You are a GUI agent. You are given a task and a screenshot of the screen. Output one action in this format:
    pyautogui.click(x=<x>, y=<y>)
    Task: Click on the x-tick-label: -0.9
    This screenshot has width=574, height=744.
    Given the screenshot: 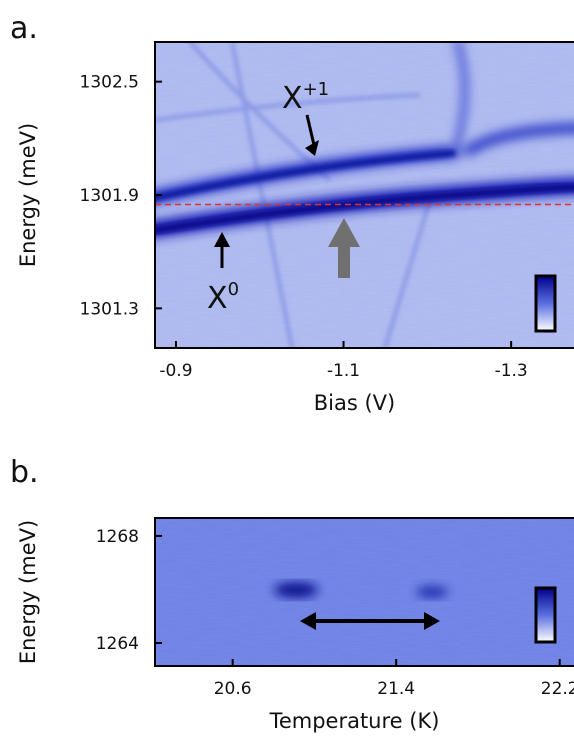 What is the action you would take?
    pyautogui.click(x=175, y=371)
    